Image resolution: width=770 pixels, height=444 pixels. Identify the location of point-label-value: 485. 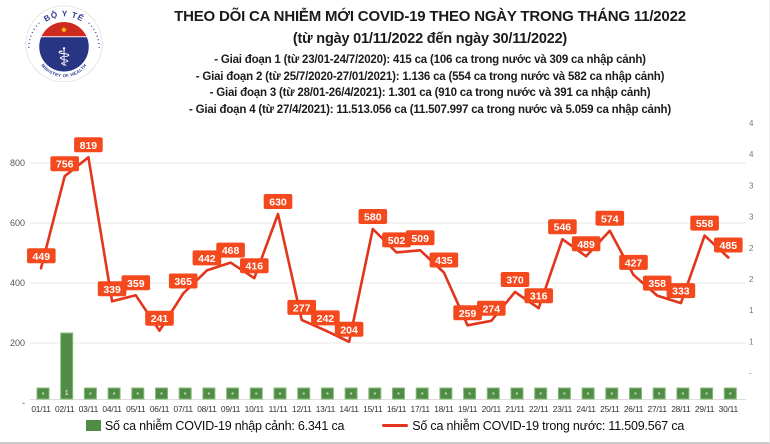
(729, 246).